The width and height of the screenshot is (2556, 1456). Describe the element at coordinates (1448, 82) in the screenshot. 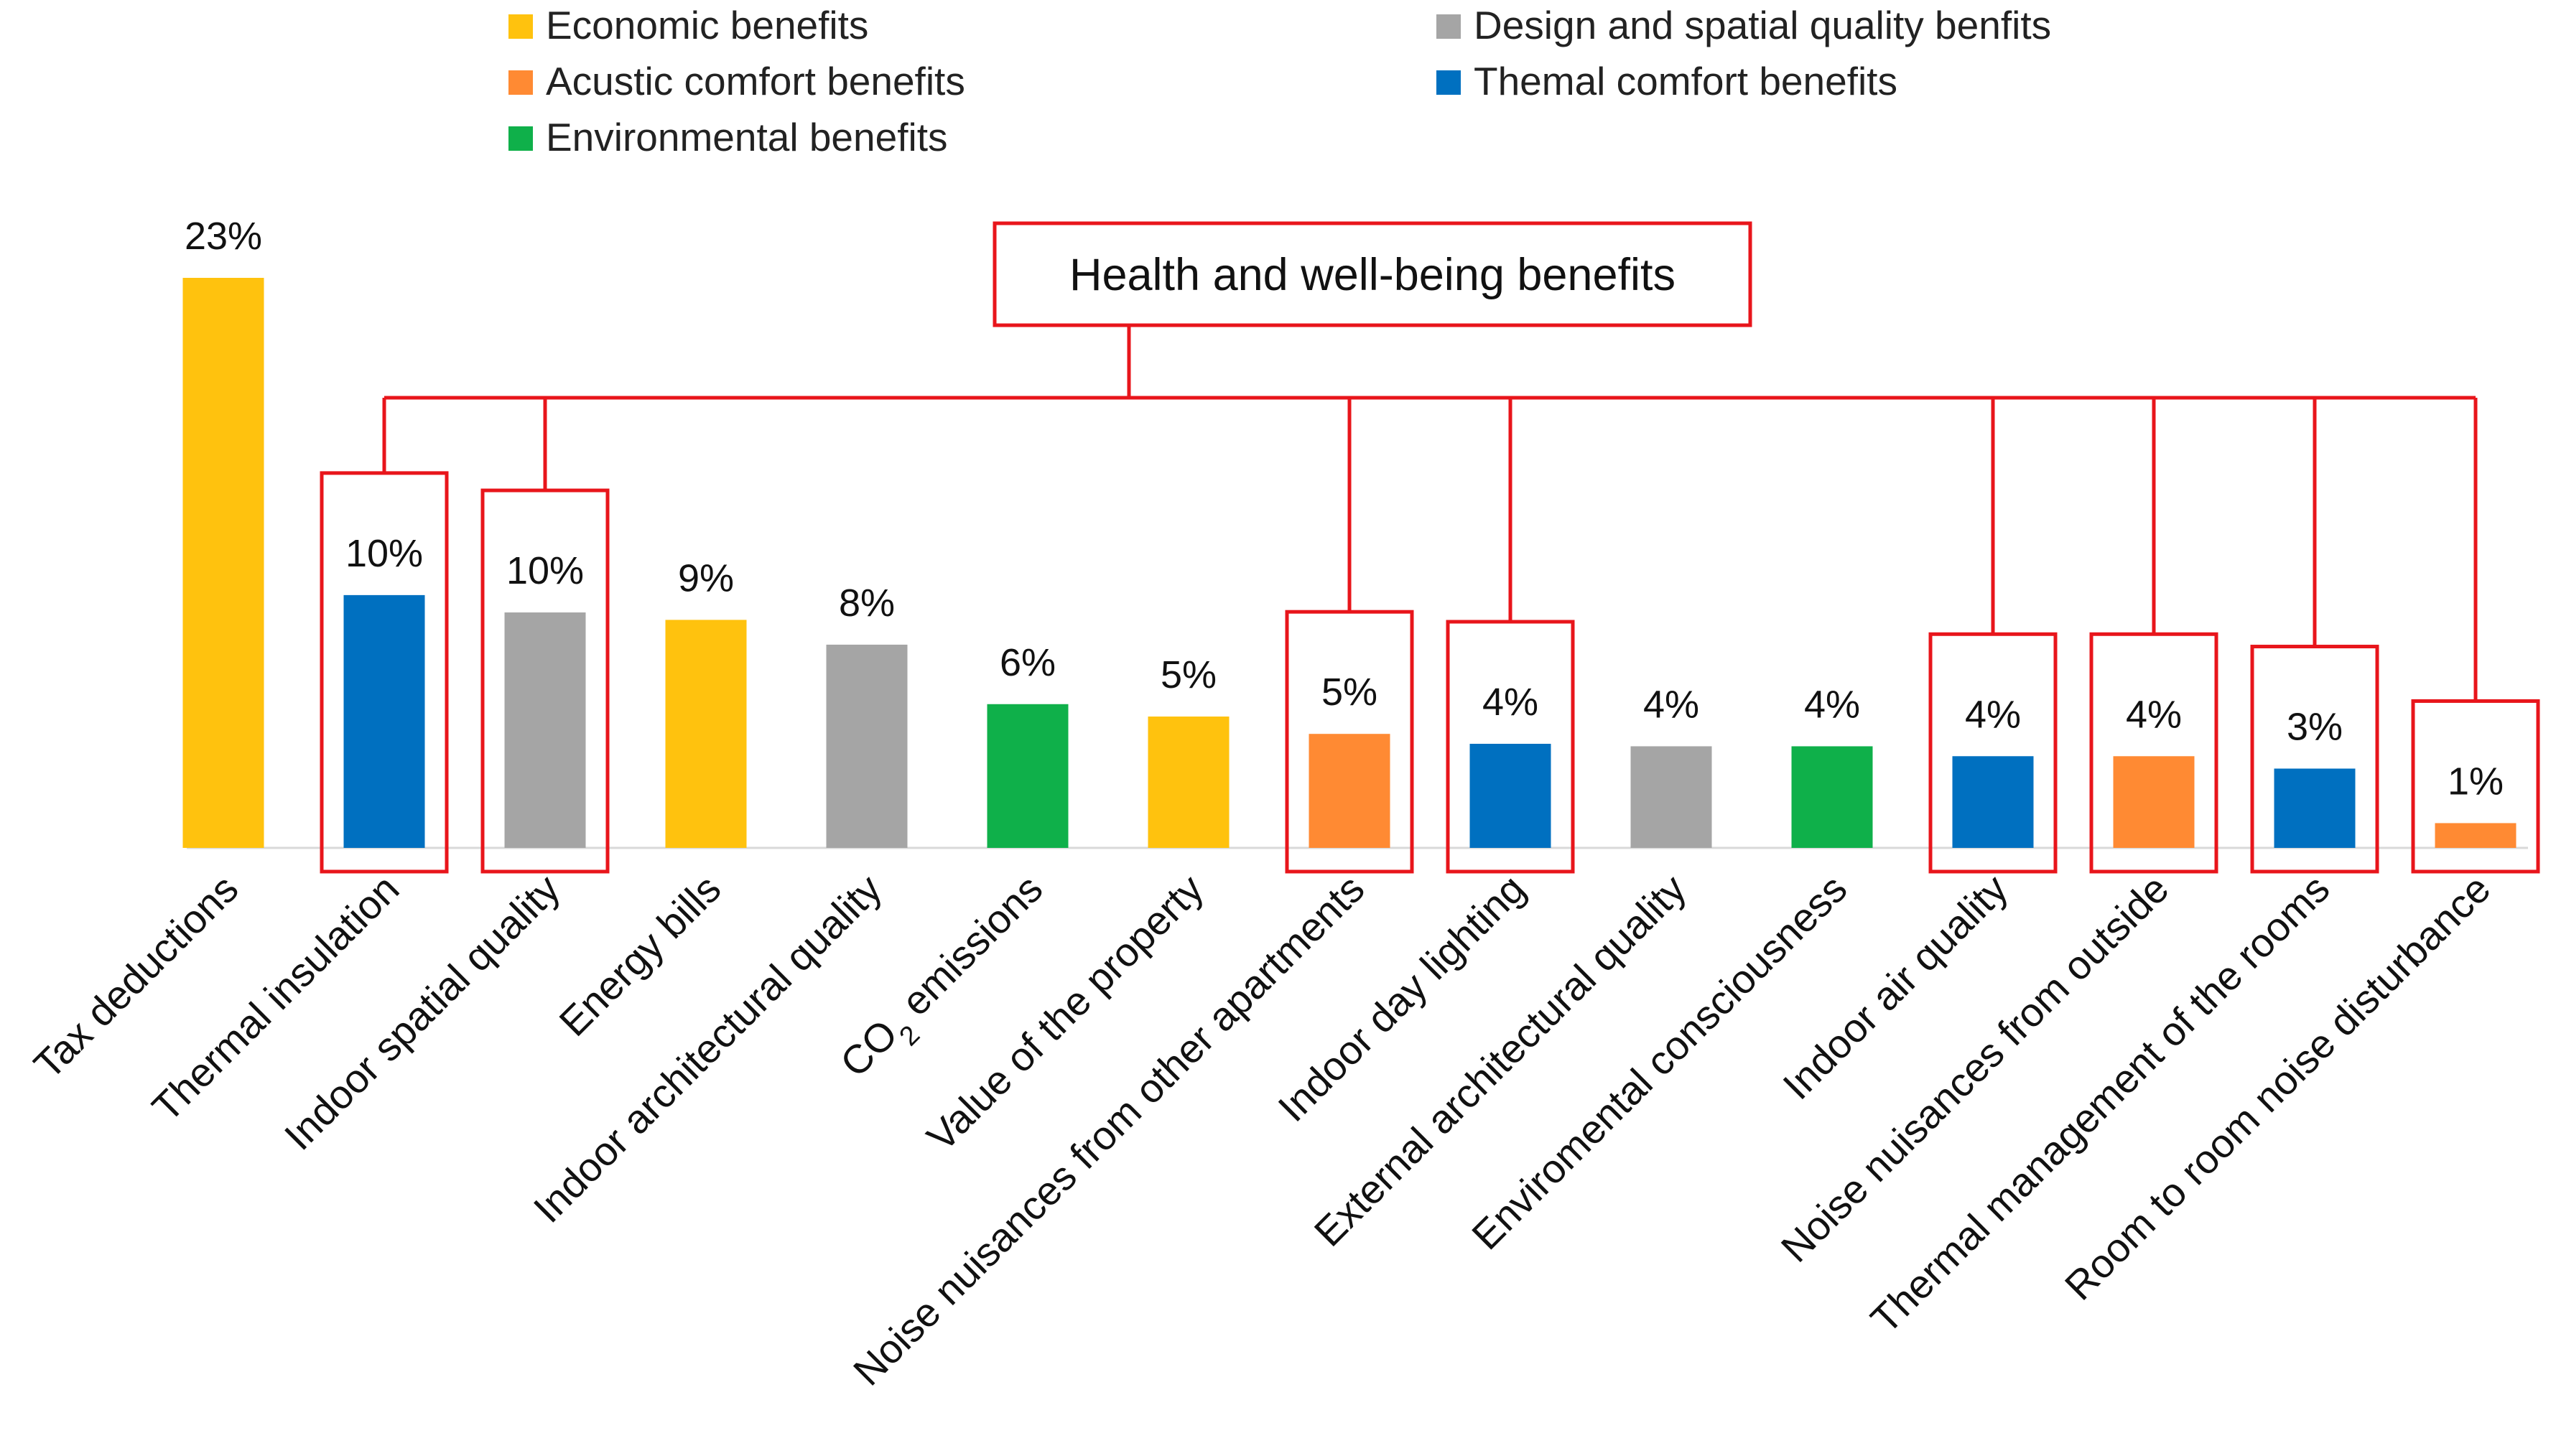

I see `legend-swatch-themal-comfort-benefits` at that location.